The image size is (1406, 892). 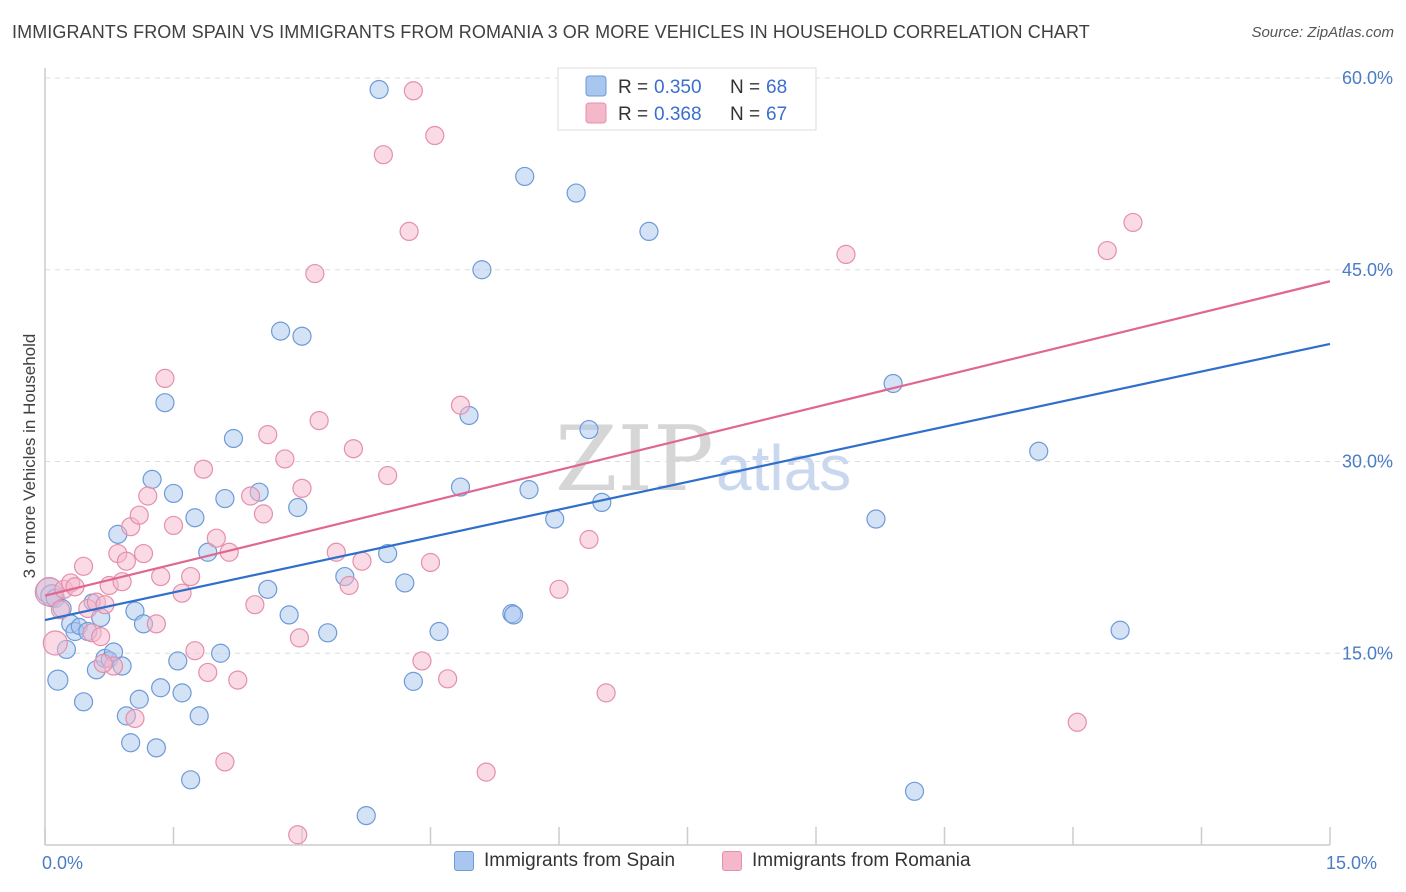 What do you see at coordinates (1367, 653) in the screenshot?
I see `y-tick-label-0: 15.0%` at bounding box center [1367, 653].